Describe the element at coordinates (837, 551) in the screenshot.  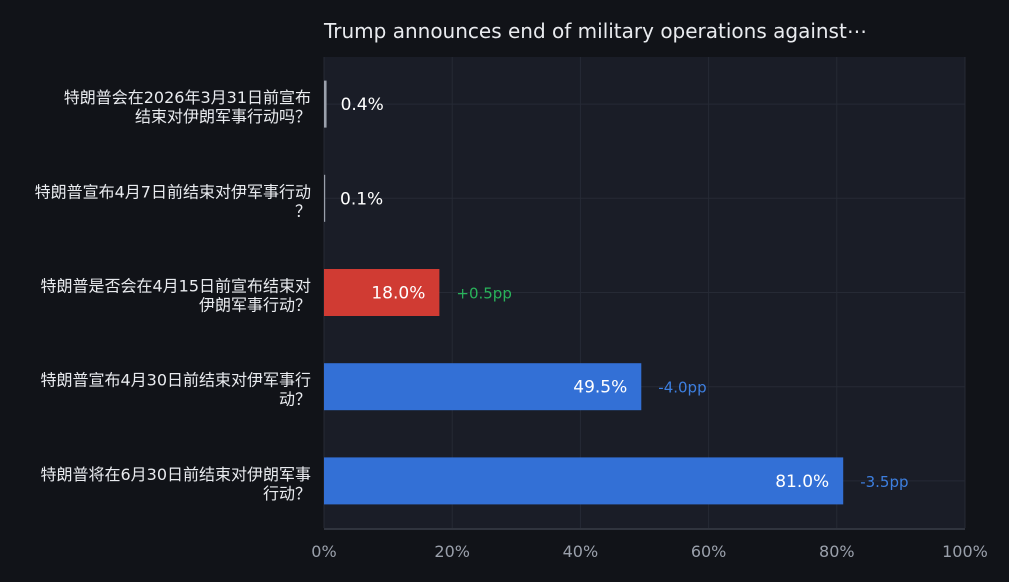
I see `x-tick-label: 80%` at that location.